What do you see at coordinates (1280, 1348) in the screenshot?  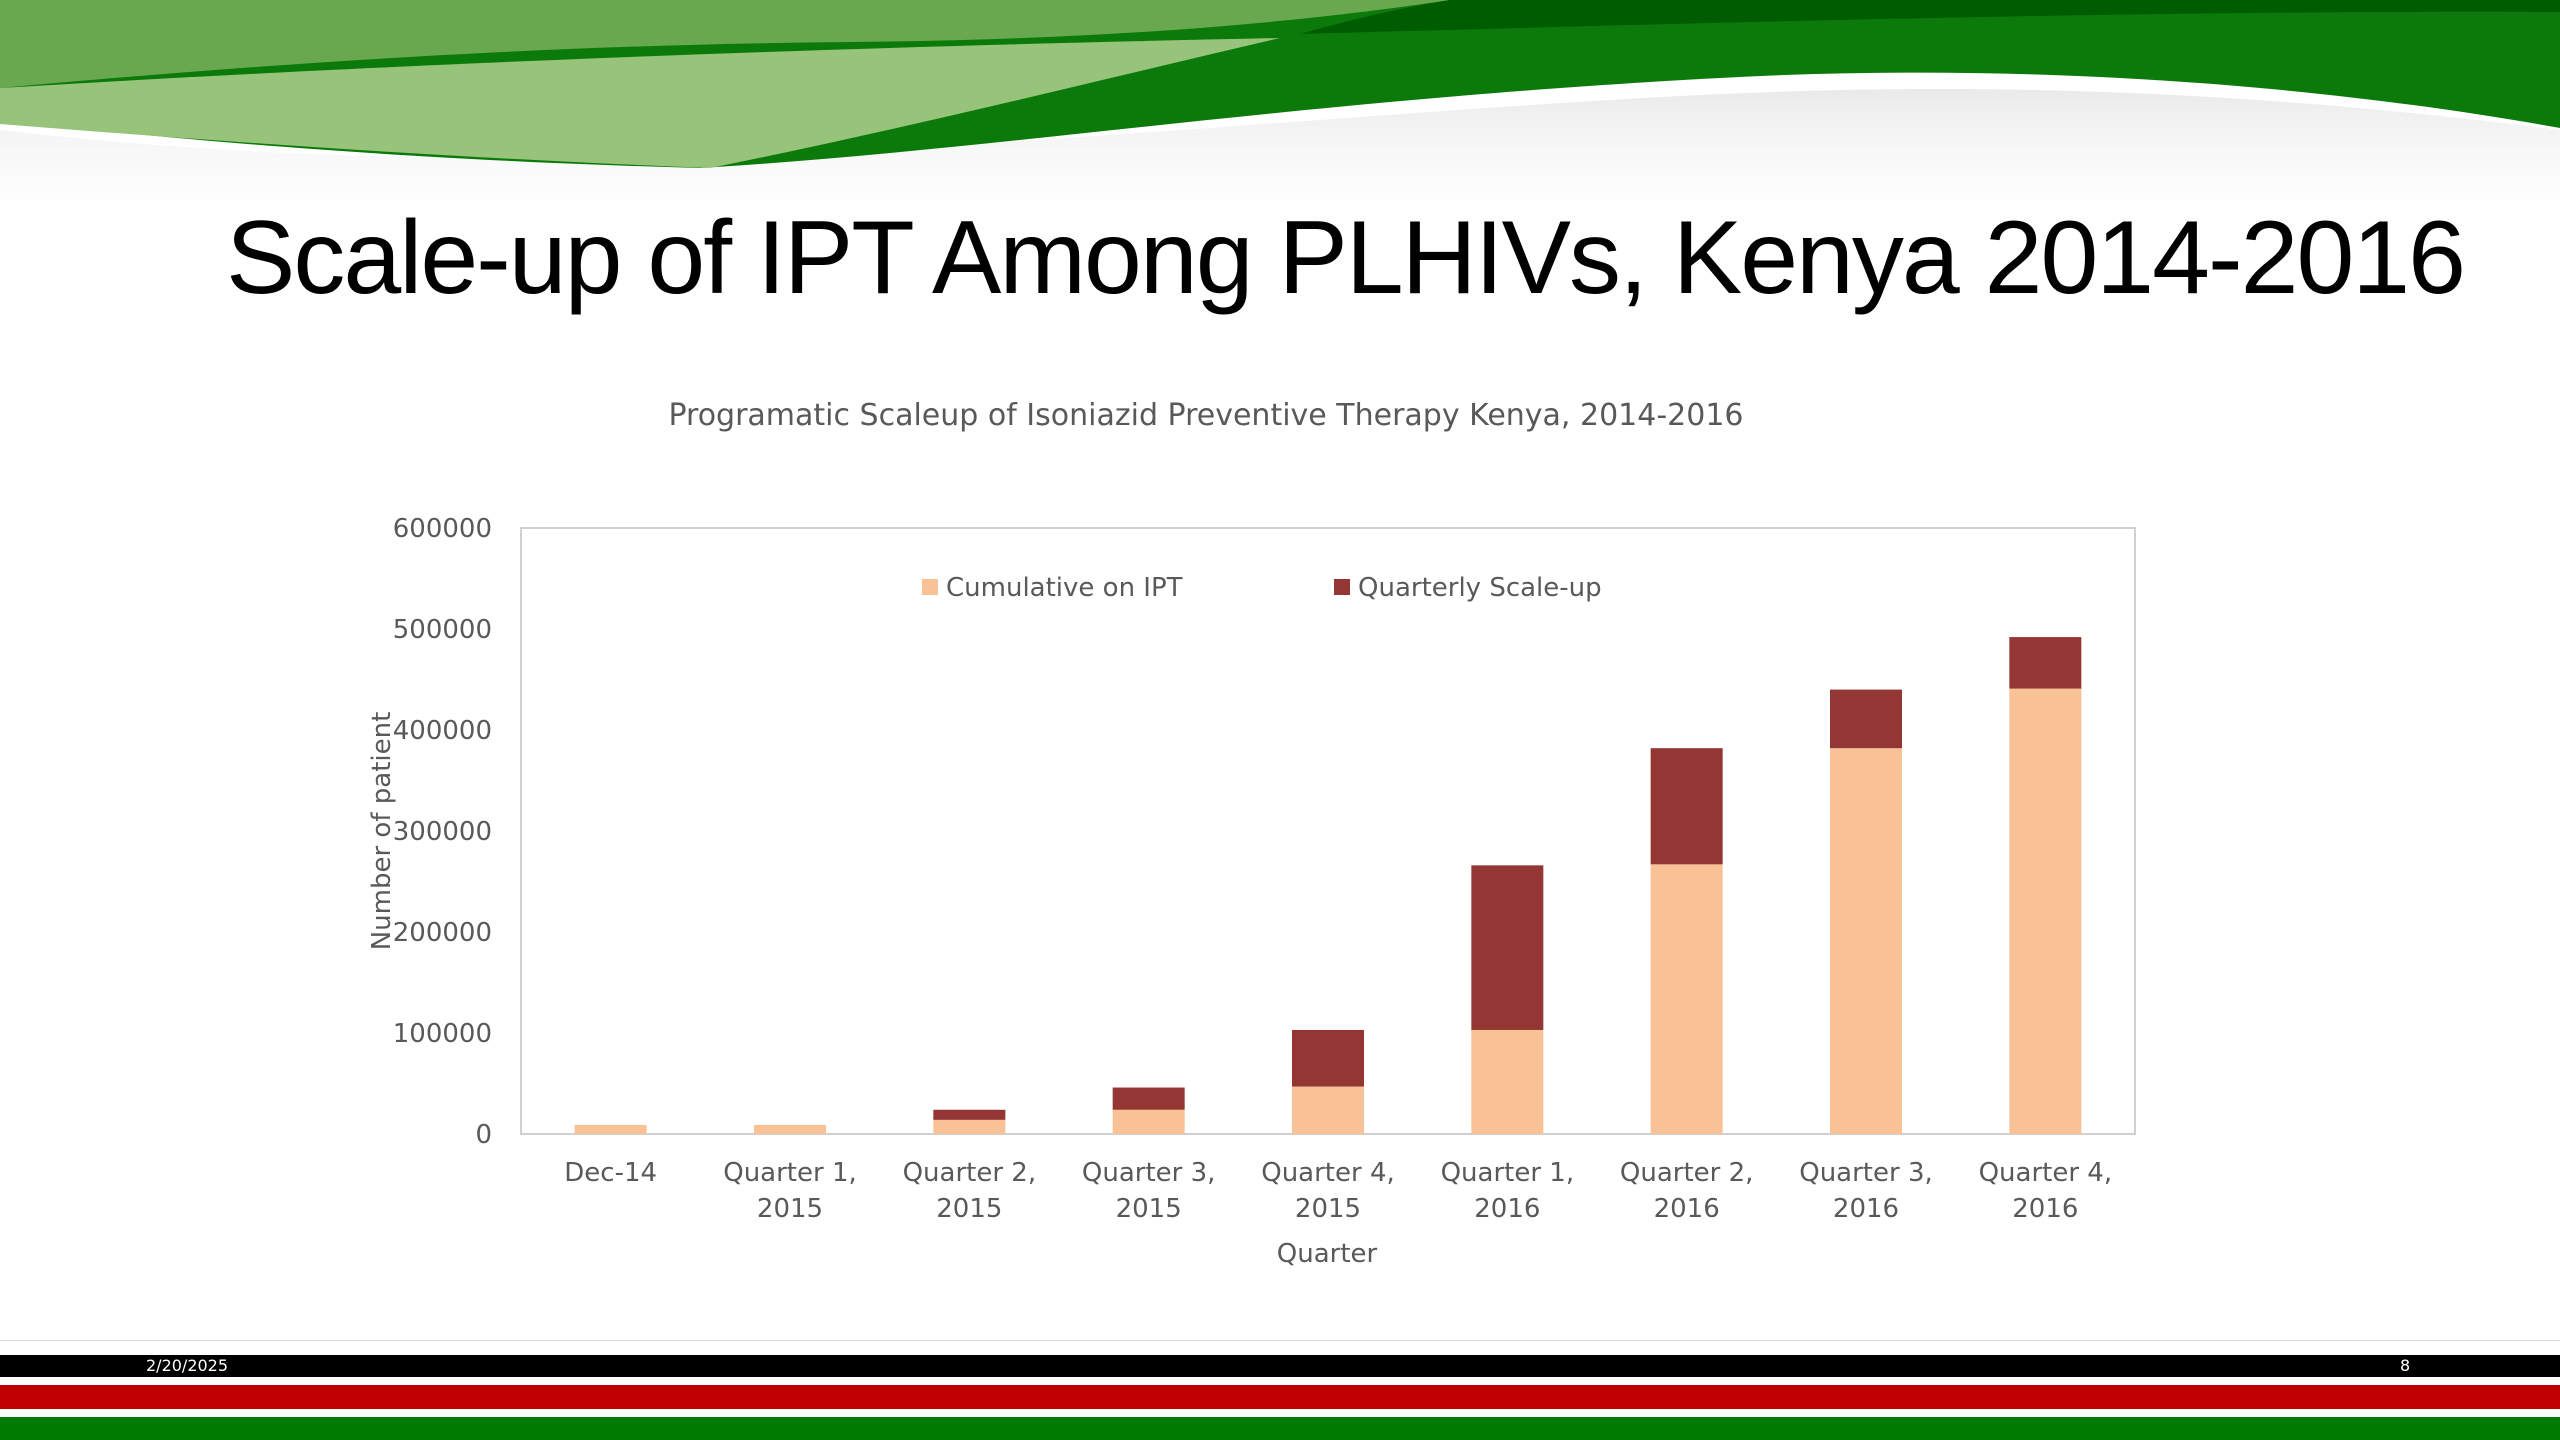 I see `footer-white-top` at bounding box center [1280, 1348].